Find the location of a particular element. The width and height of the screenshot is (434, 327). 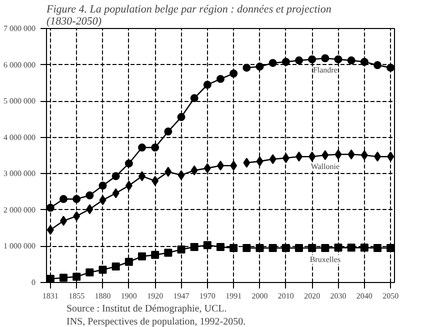

series-label: Bruxelles is located at coordinates (325, 259).